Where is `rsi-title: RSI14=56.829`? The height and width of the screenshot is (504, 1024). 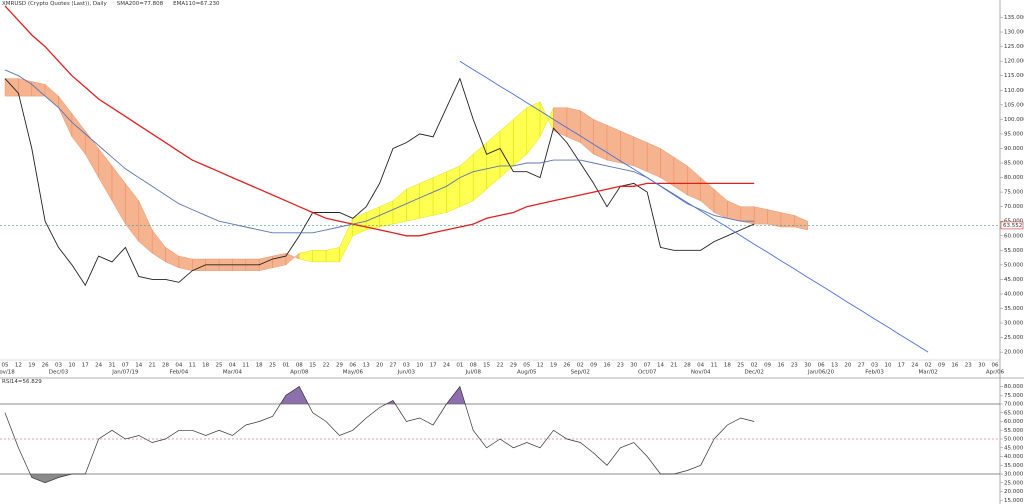
rsi-title: RSI14=56.829 is located at coordinates (22, 382).